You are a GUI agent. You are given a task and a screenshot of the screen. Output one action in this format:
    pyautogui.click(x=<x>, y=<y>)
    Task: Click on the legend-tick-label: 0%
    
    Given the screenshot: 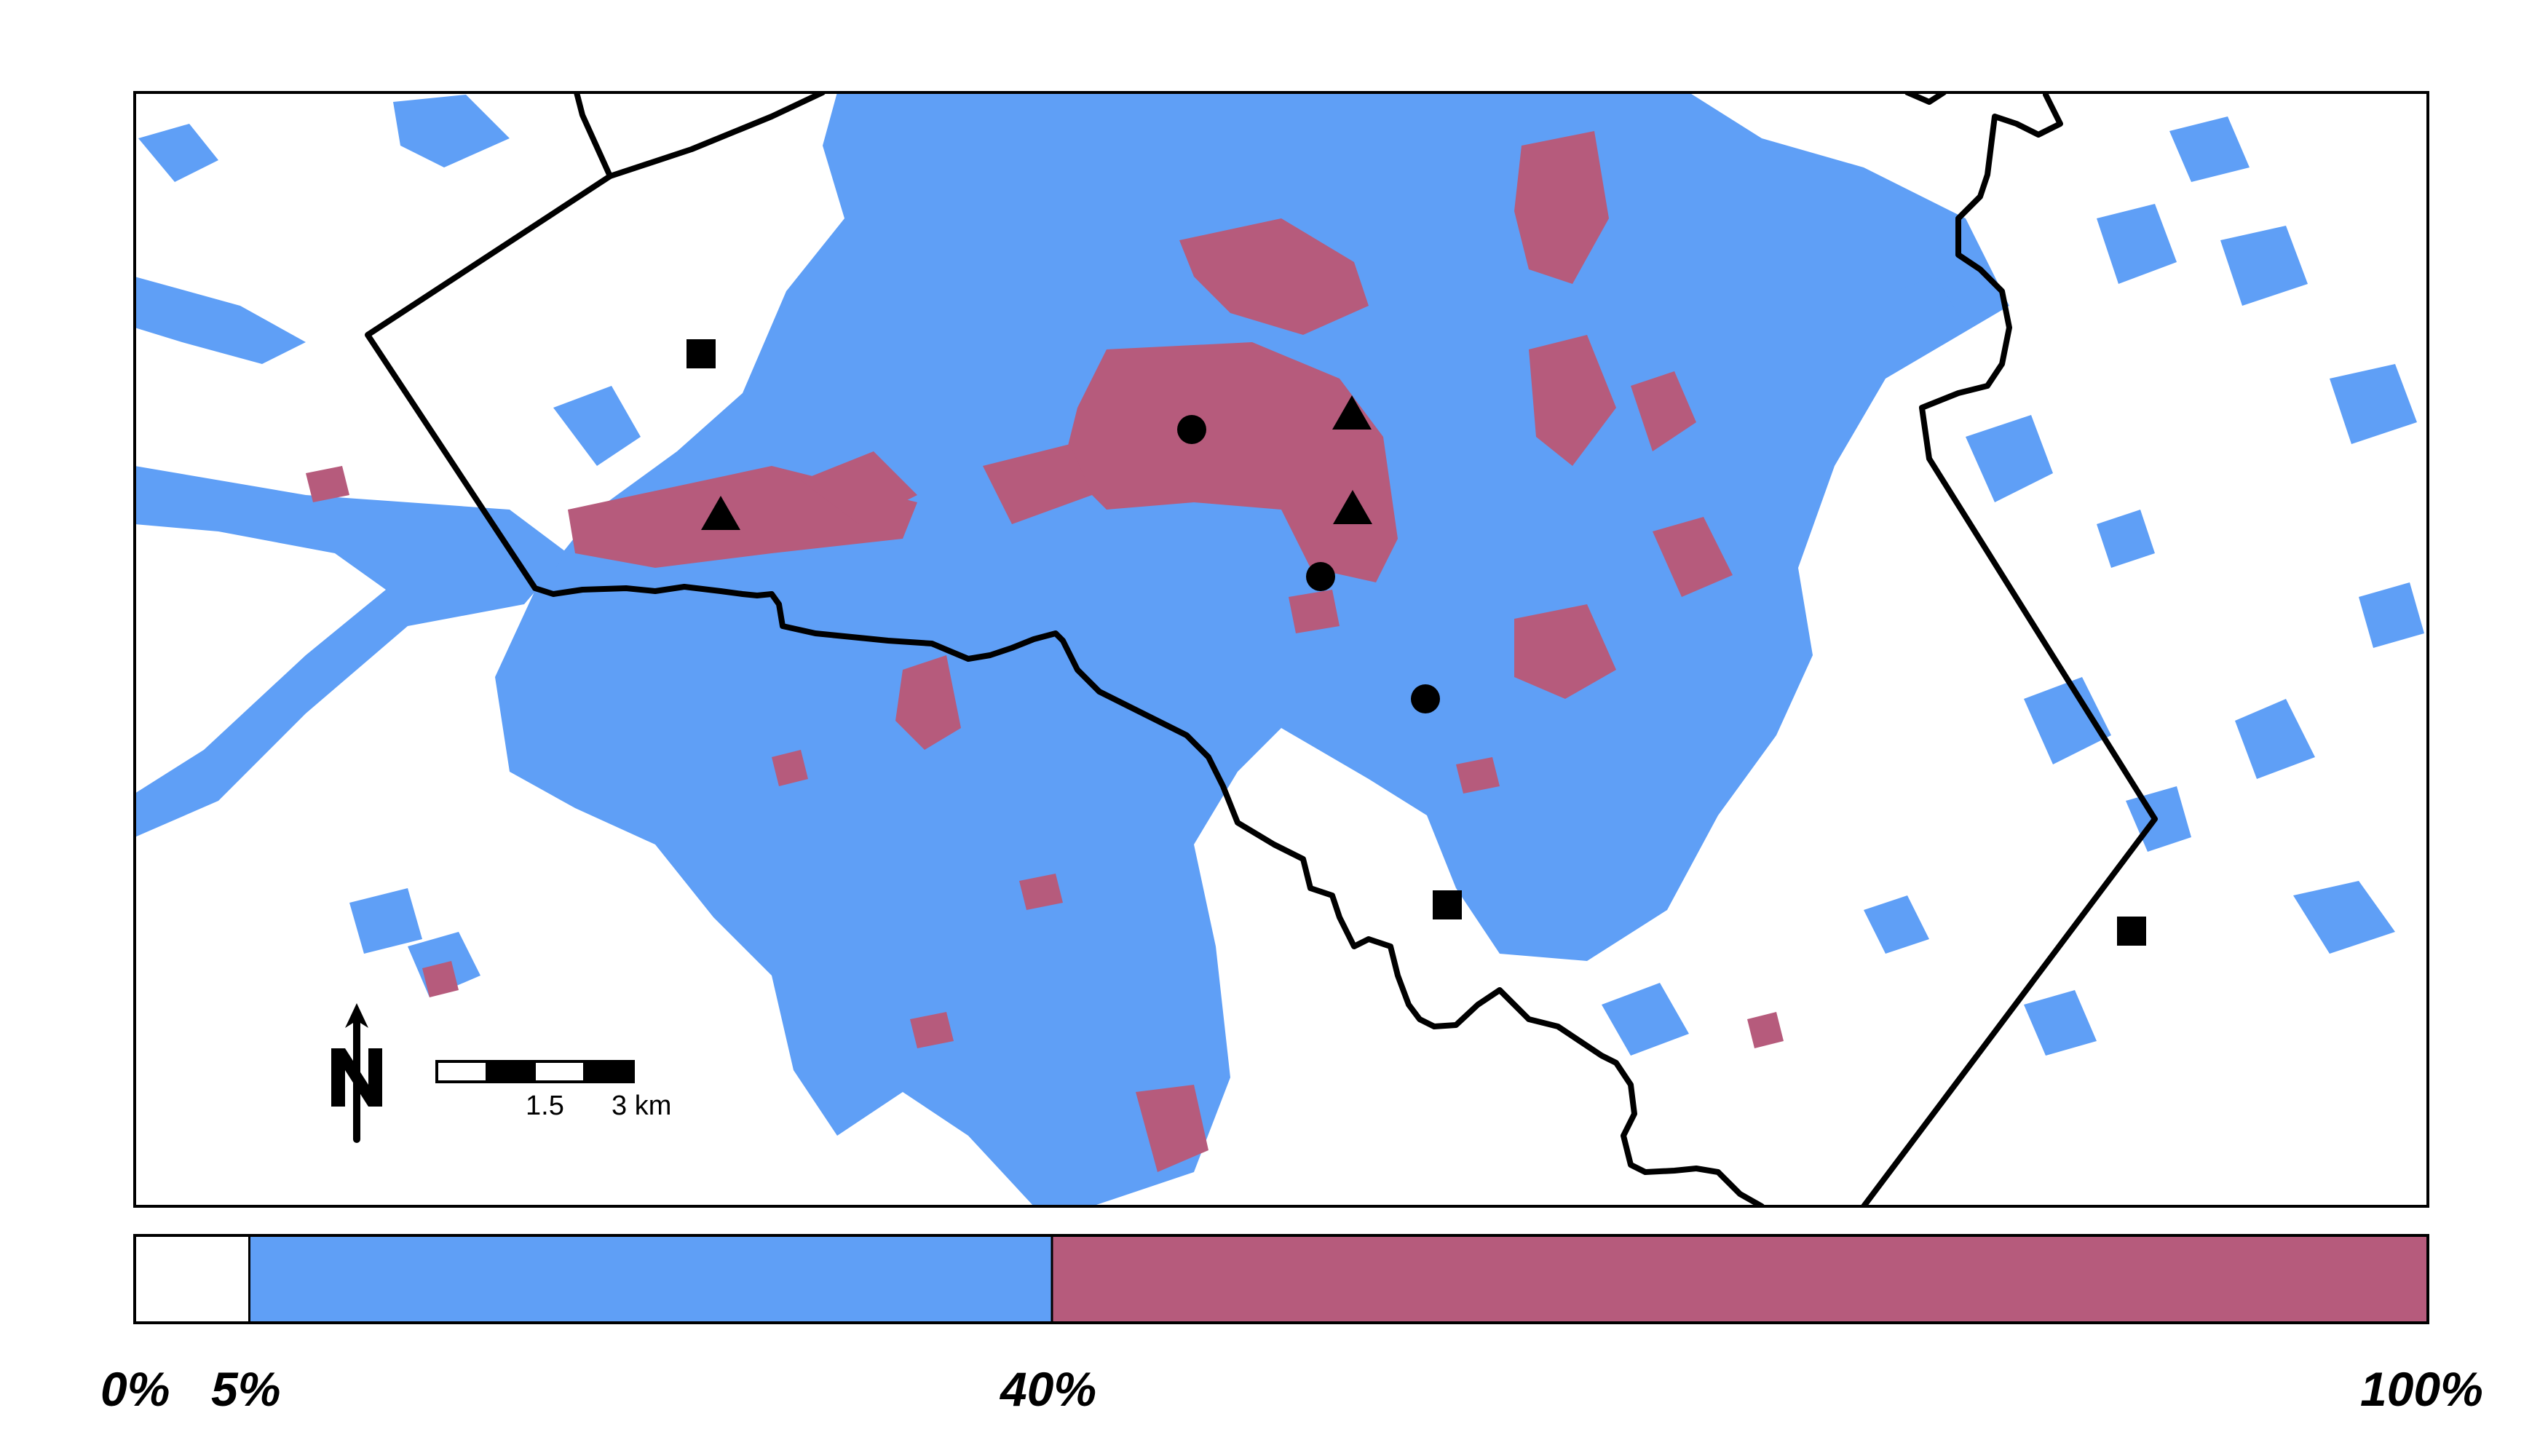 What is the action you would take?
    pyautogui.click(x=135, y=1389)
    